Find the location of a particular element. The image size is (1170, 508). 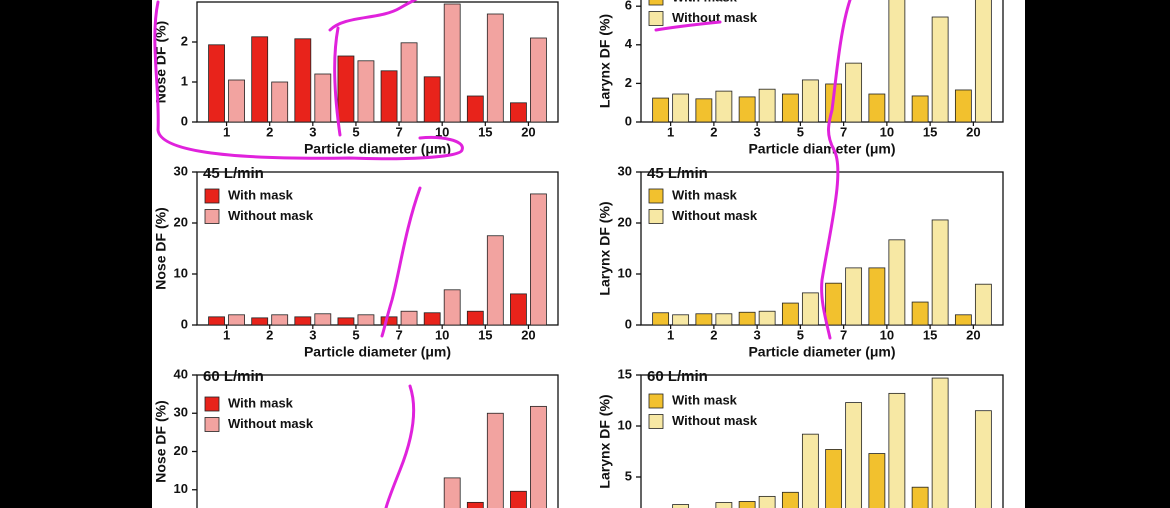

y-tick-label: 15 is located at coordinates (625, 373).